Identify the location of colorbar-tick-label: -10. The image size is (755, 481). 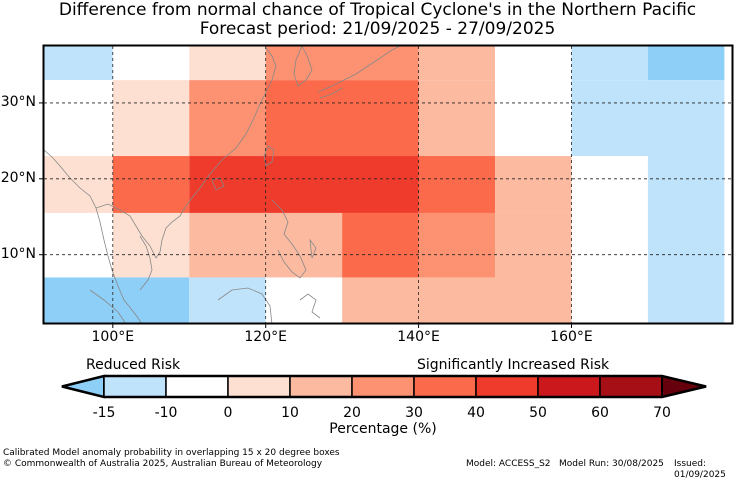
(166, 413).